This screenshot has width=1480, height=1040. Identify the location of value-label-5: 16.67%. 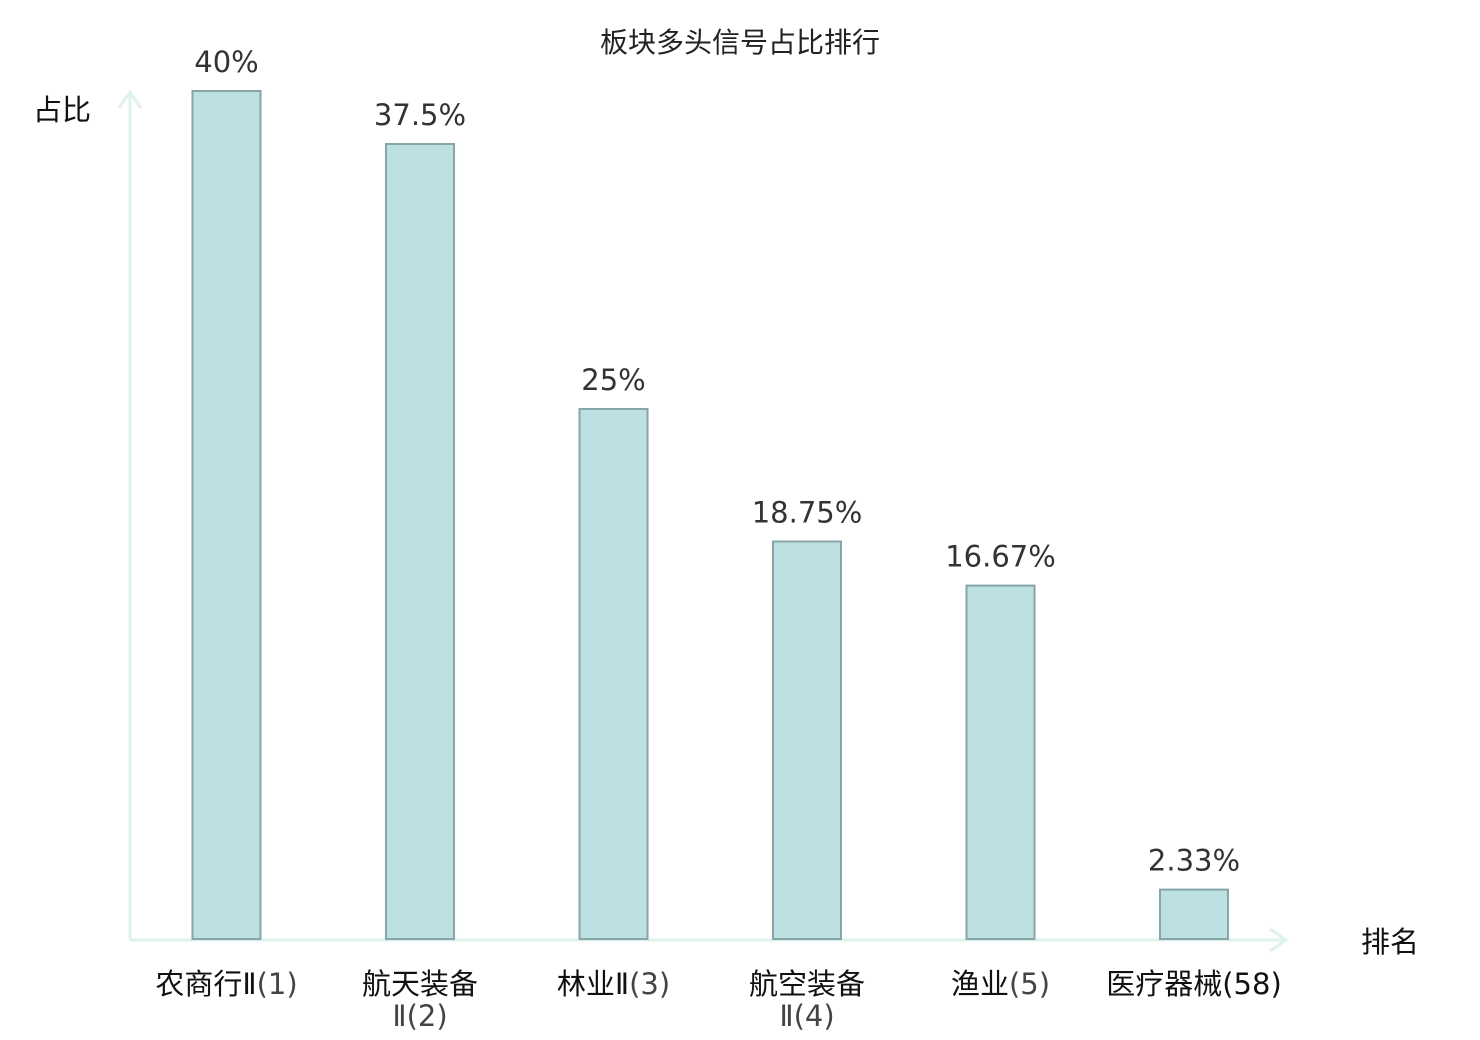
(1000, 557).